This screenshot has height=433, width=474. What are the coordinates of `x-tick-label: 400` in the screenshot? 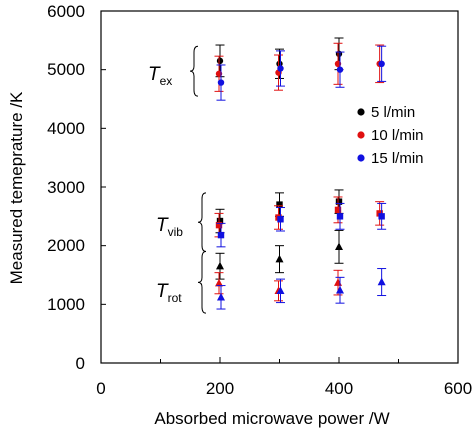 It's located at (339, 388).